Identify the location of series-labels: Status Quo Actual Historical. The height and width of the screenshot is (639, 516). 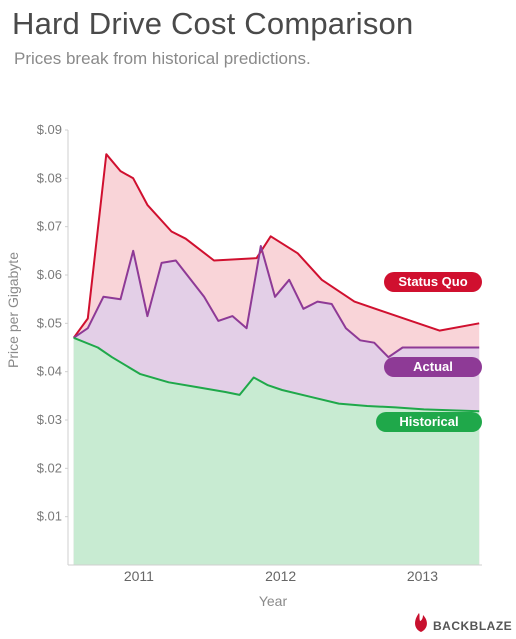
(429, 352).